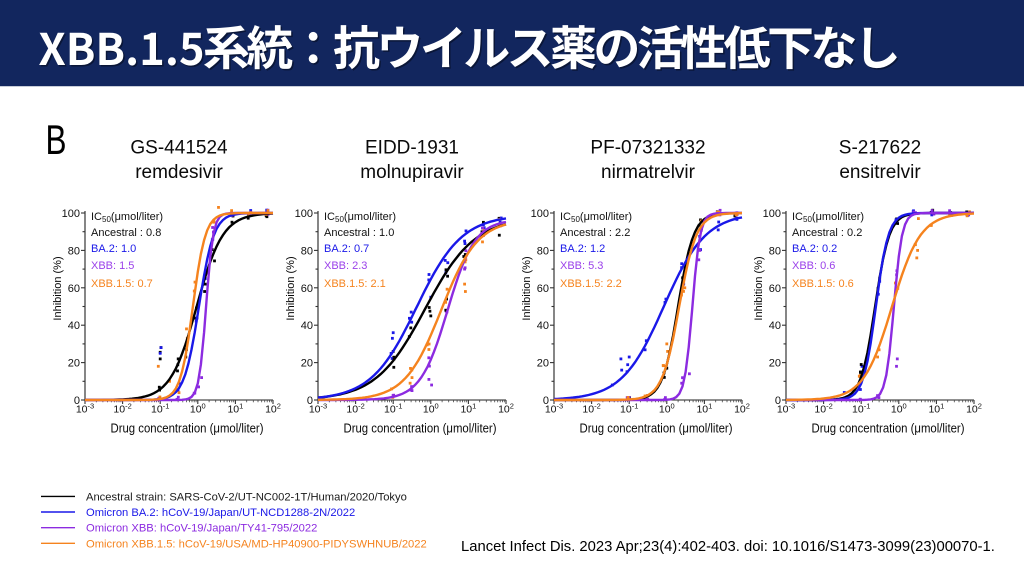 The image size is (1024, 576). What do you see at coordinates (813, 266) in the screenshot?
I see `svg-text: XBB: 0.6` at bounding box center [813, 266].